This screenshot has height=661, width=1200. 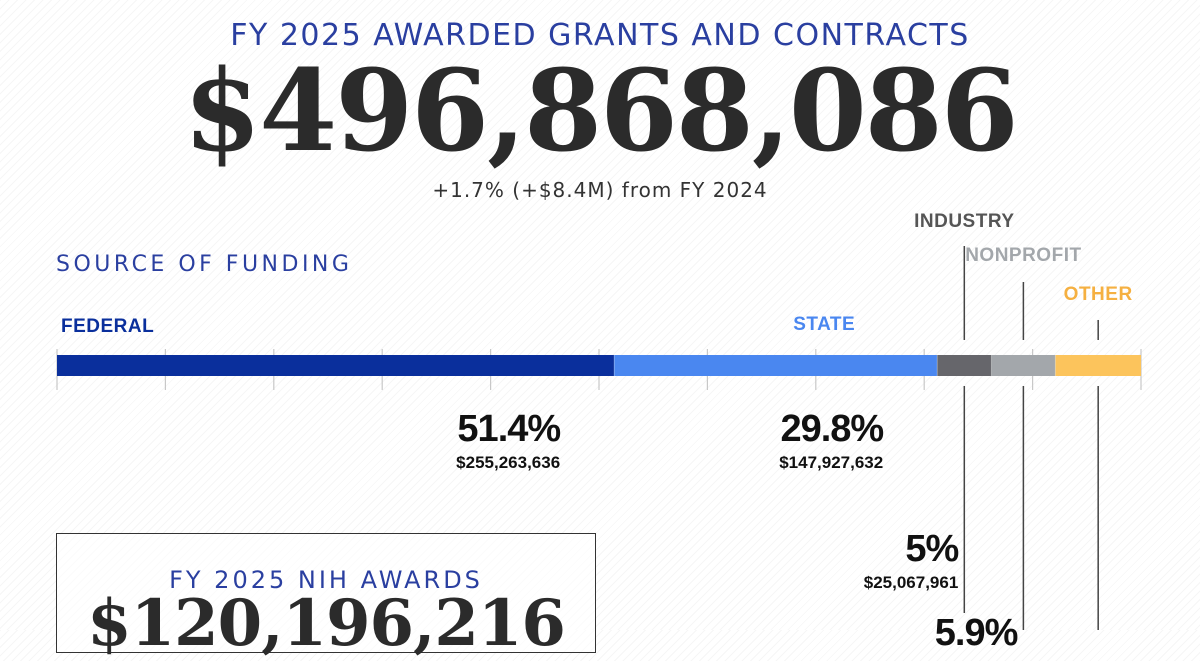 I want to click on segment-label-nonprofit: NONPROFIT, so click(x=1023, y=255).